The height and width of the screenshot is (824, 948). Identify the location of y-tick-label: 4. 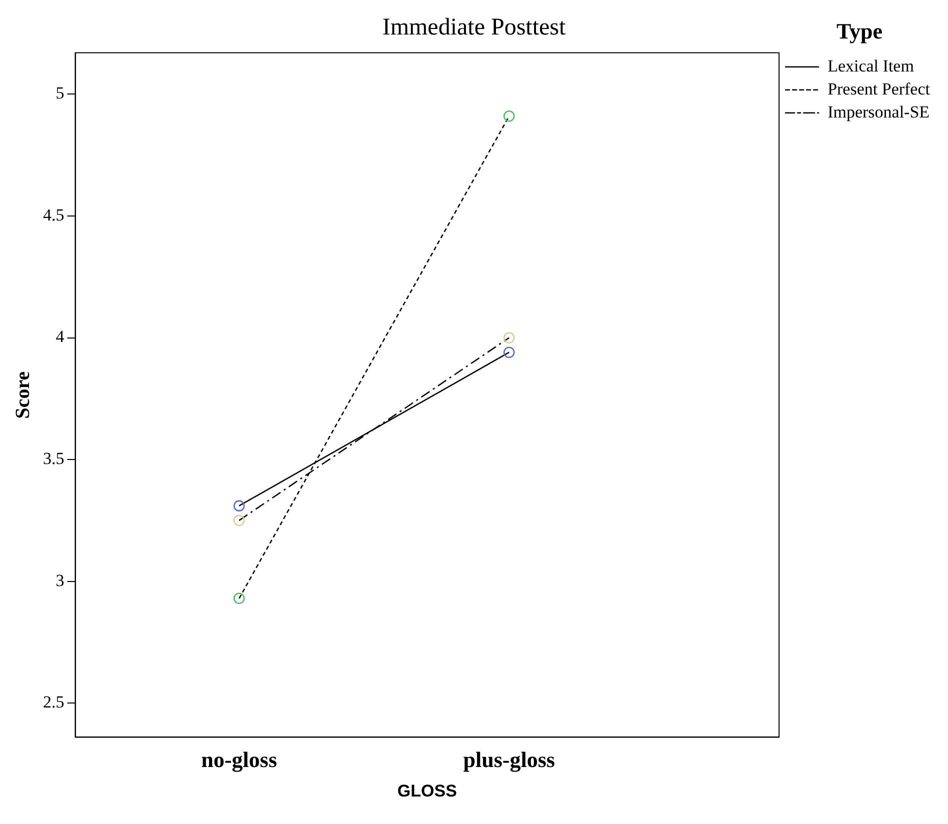
(60, 336).